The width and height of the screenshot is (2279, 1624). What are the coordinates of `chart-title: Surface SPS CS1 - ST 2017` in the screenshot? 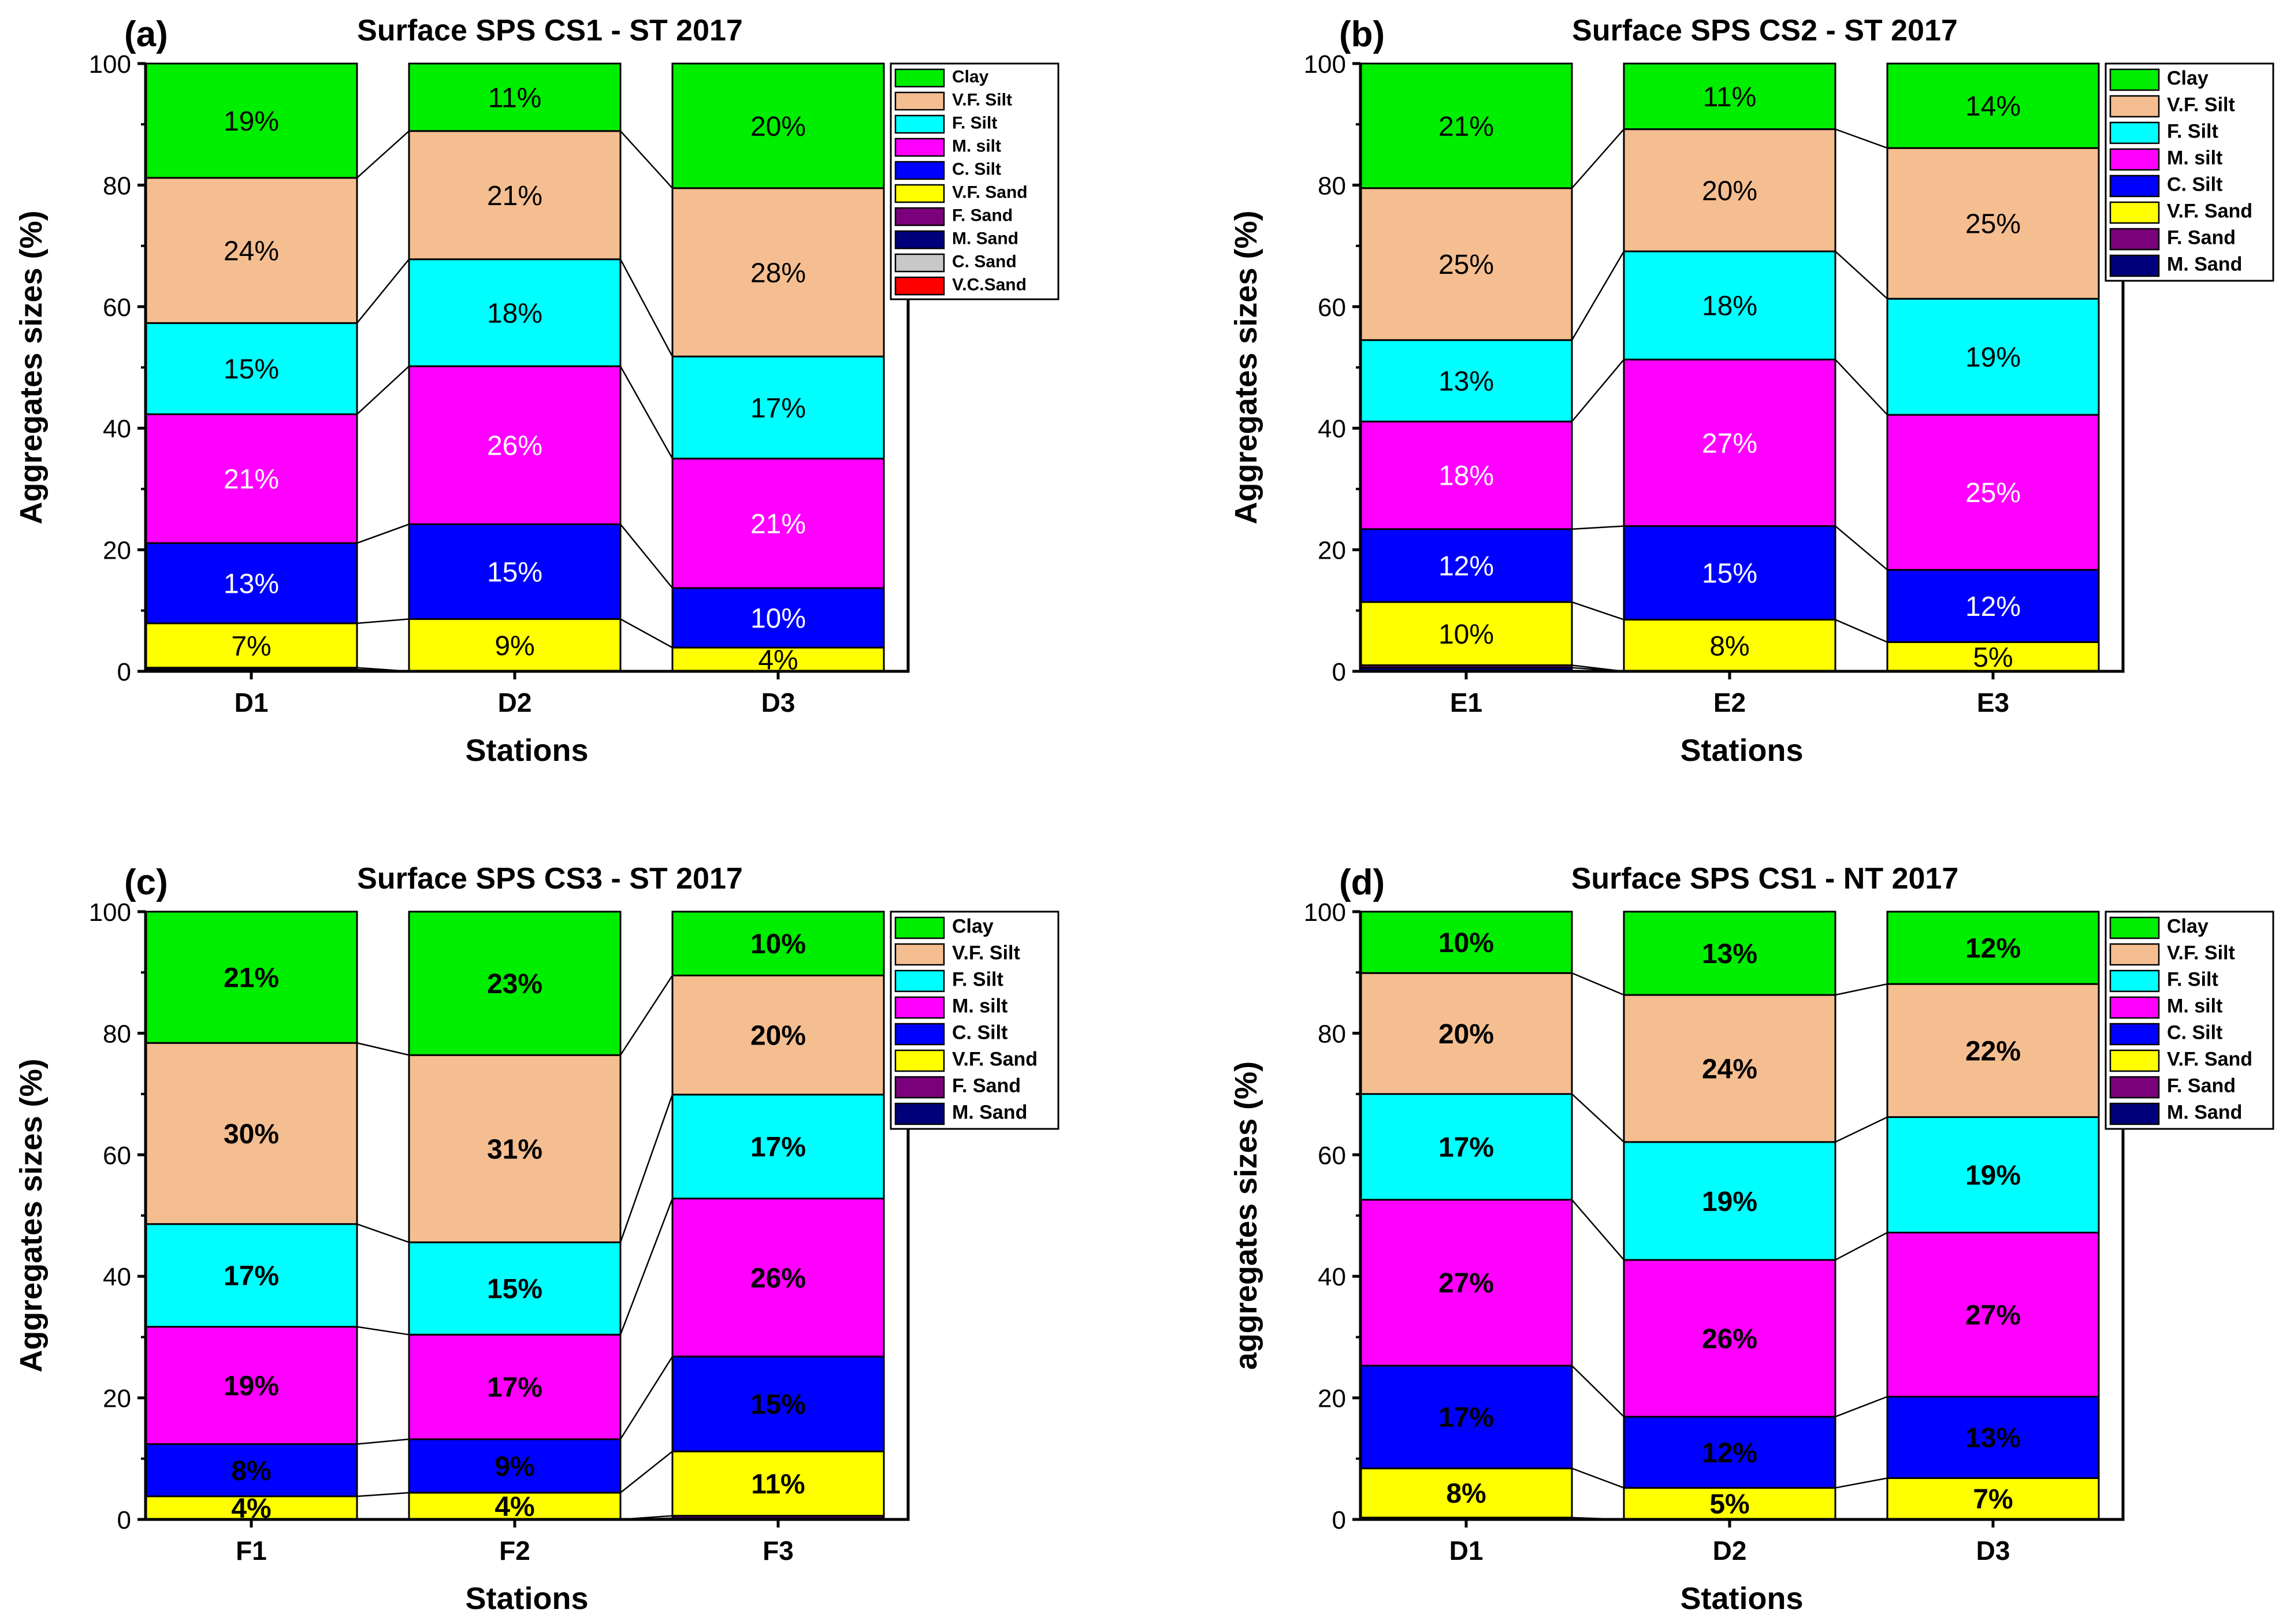 It's located at (550, 30).